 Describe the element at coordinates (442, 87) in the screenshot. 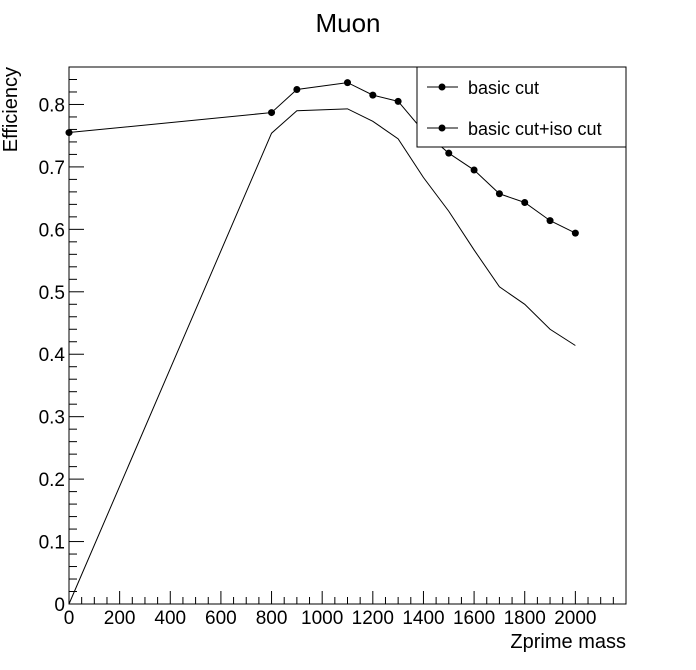

I see `legend-marker-basic-cut` at that location.